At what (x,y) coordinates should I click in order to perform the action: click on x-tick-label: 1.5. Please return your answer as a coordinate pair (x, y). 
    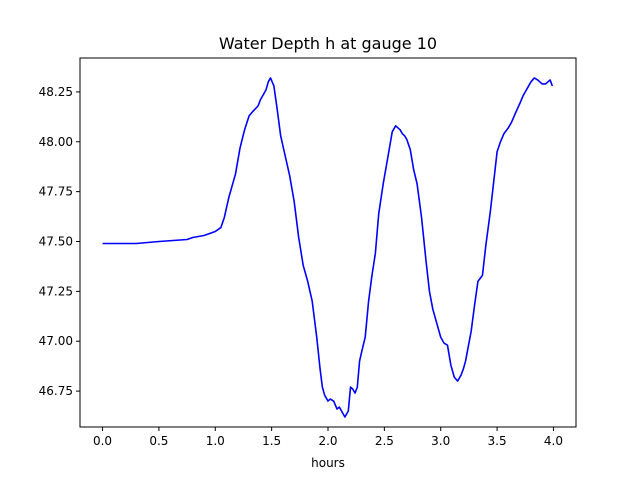
    Looking at the image, I should click on (271, 441).